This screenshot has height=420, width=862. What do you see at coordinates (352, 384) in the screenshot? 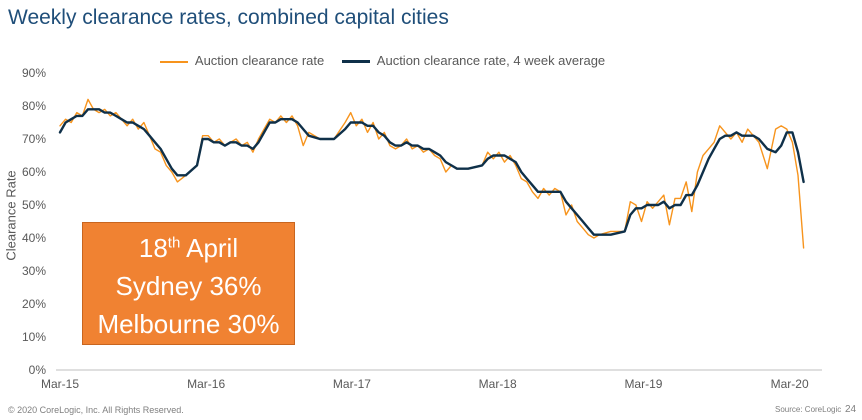
I see `x-tick-label: Mar-17` at bounding box center [352, 384].